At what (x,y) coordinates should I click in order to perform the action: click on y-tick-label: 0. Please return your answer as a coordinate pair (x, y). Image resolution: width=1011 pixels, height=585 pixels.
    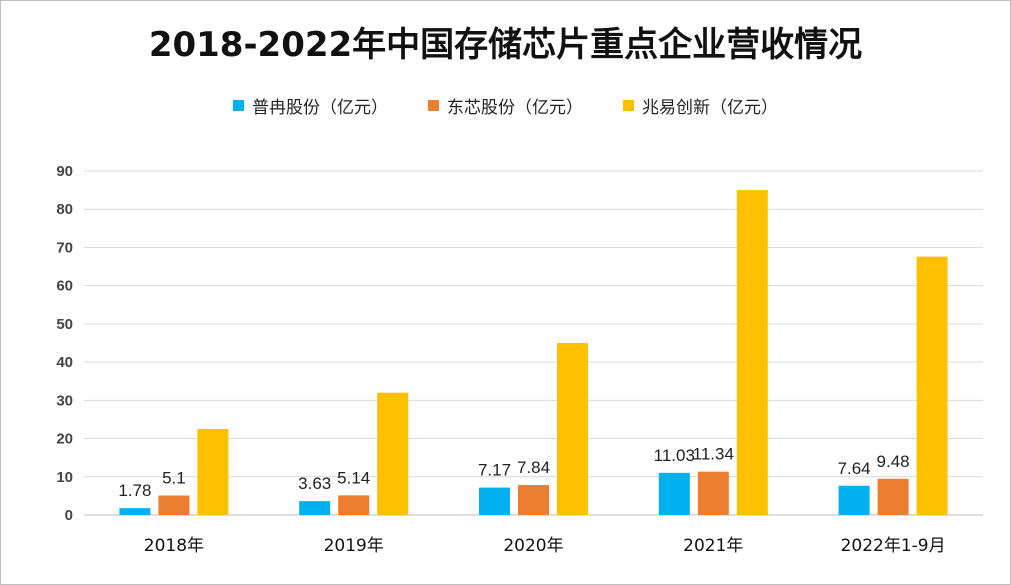
    Looking at the image, I should click on (69, 515).